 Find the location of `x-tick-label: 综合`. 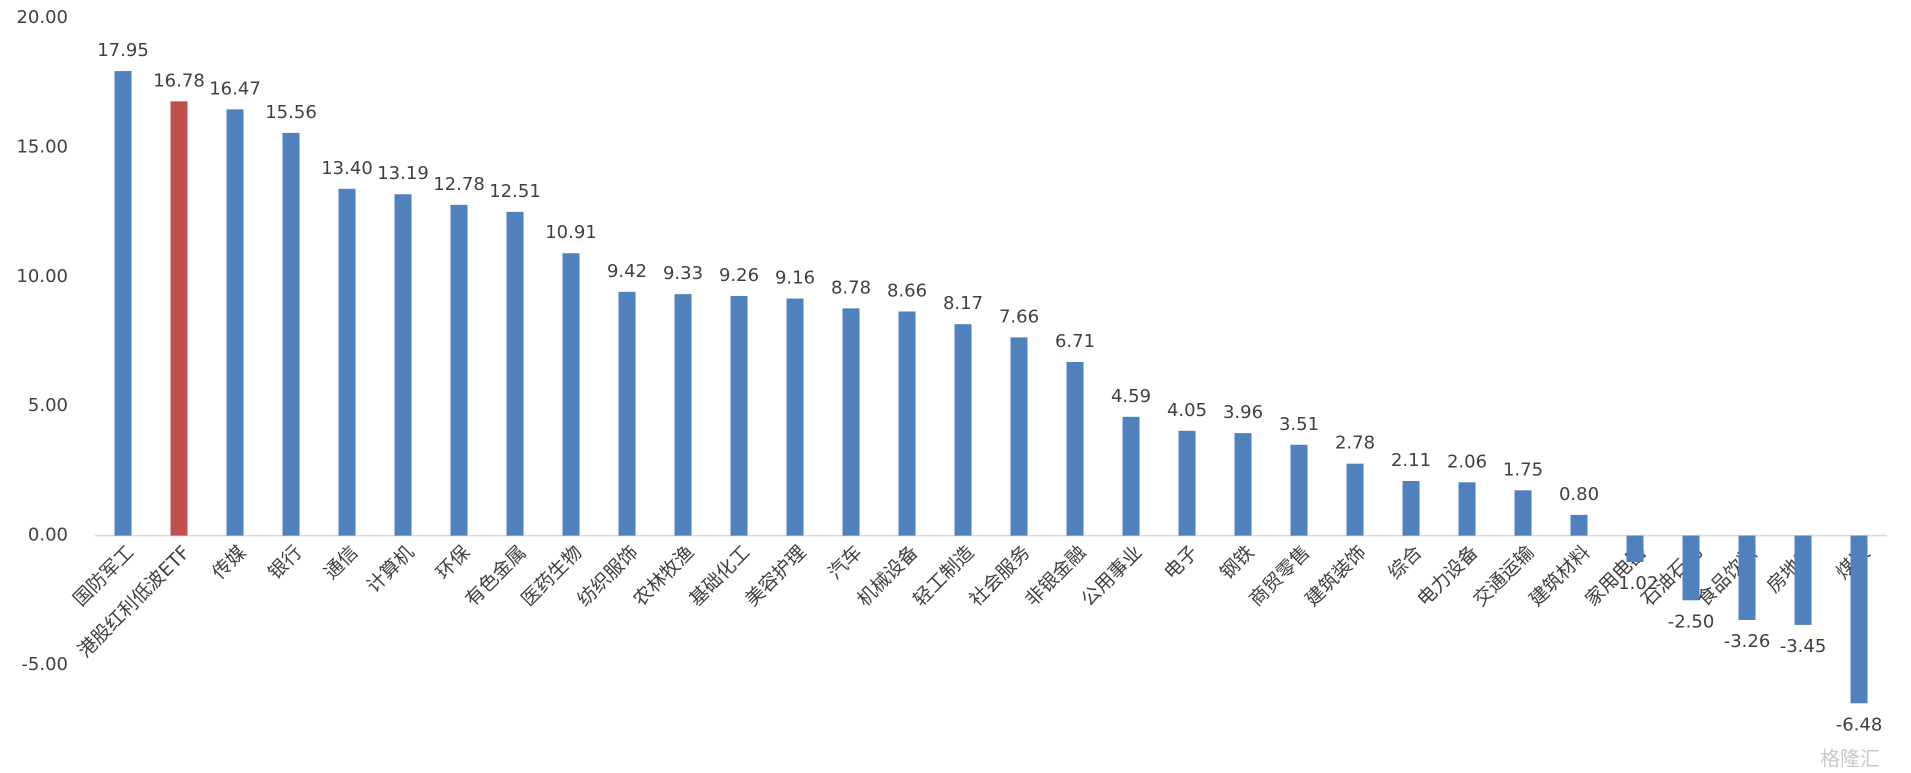

x-tick-label: 综合 is located at coordinates (1405, 562).